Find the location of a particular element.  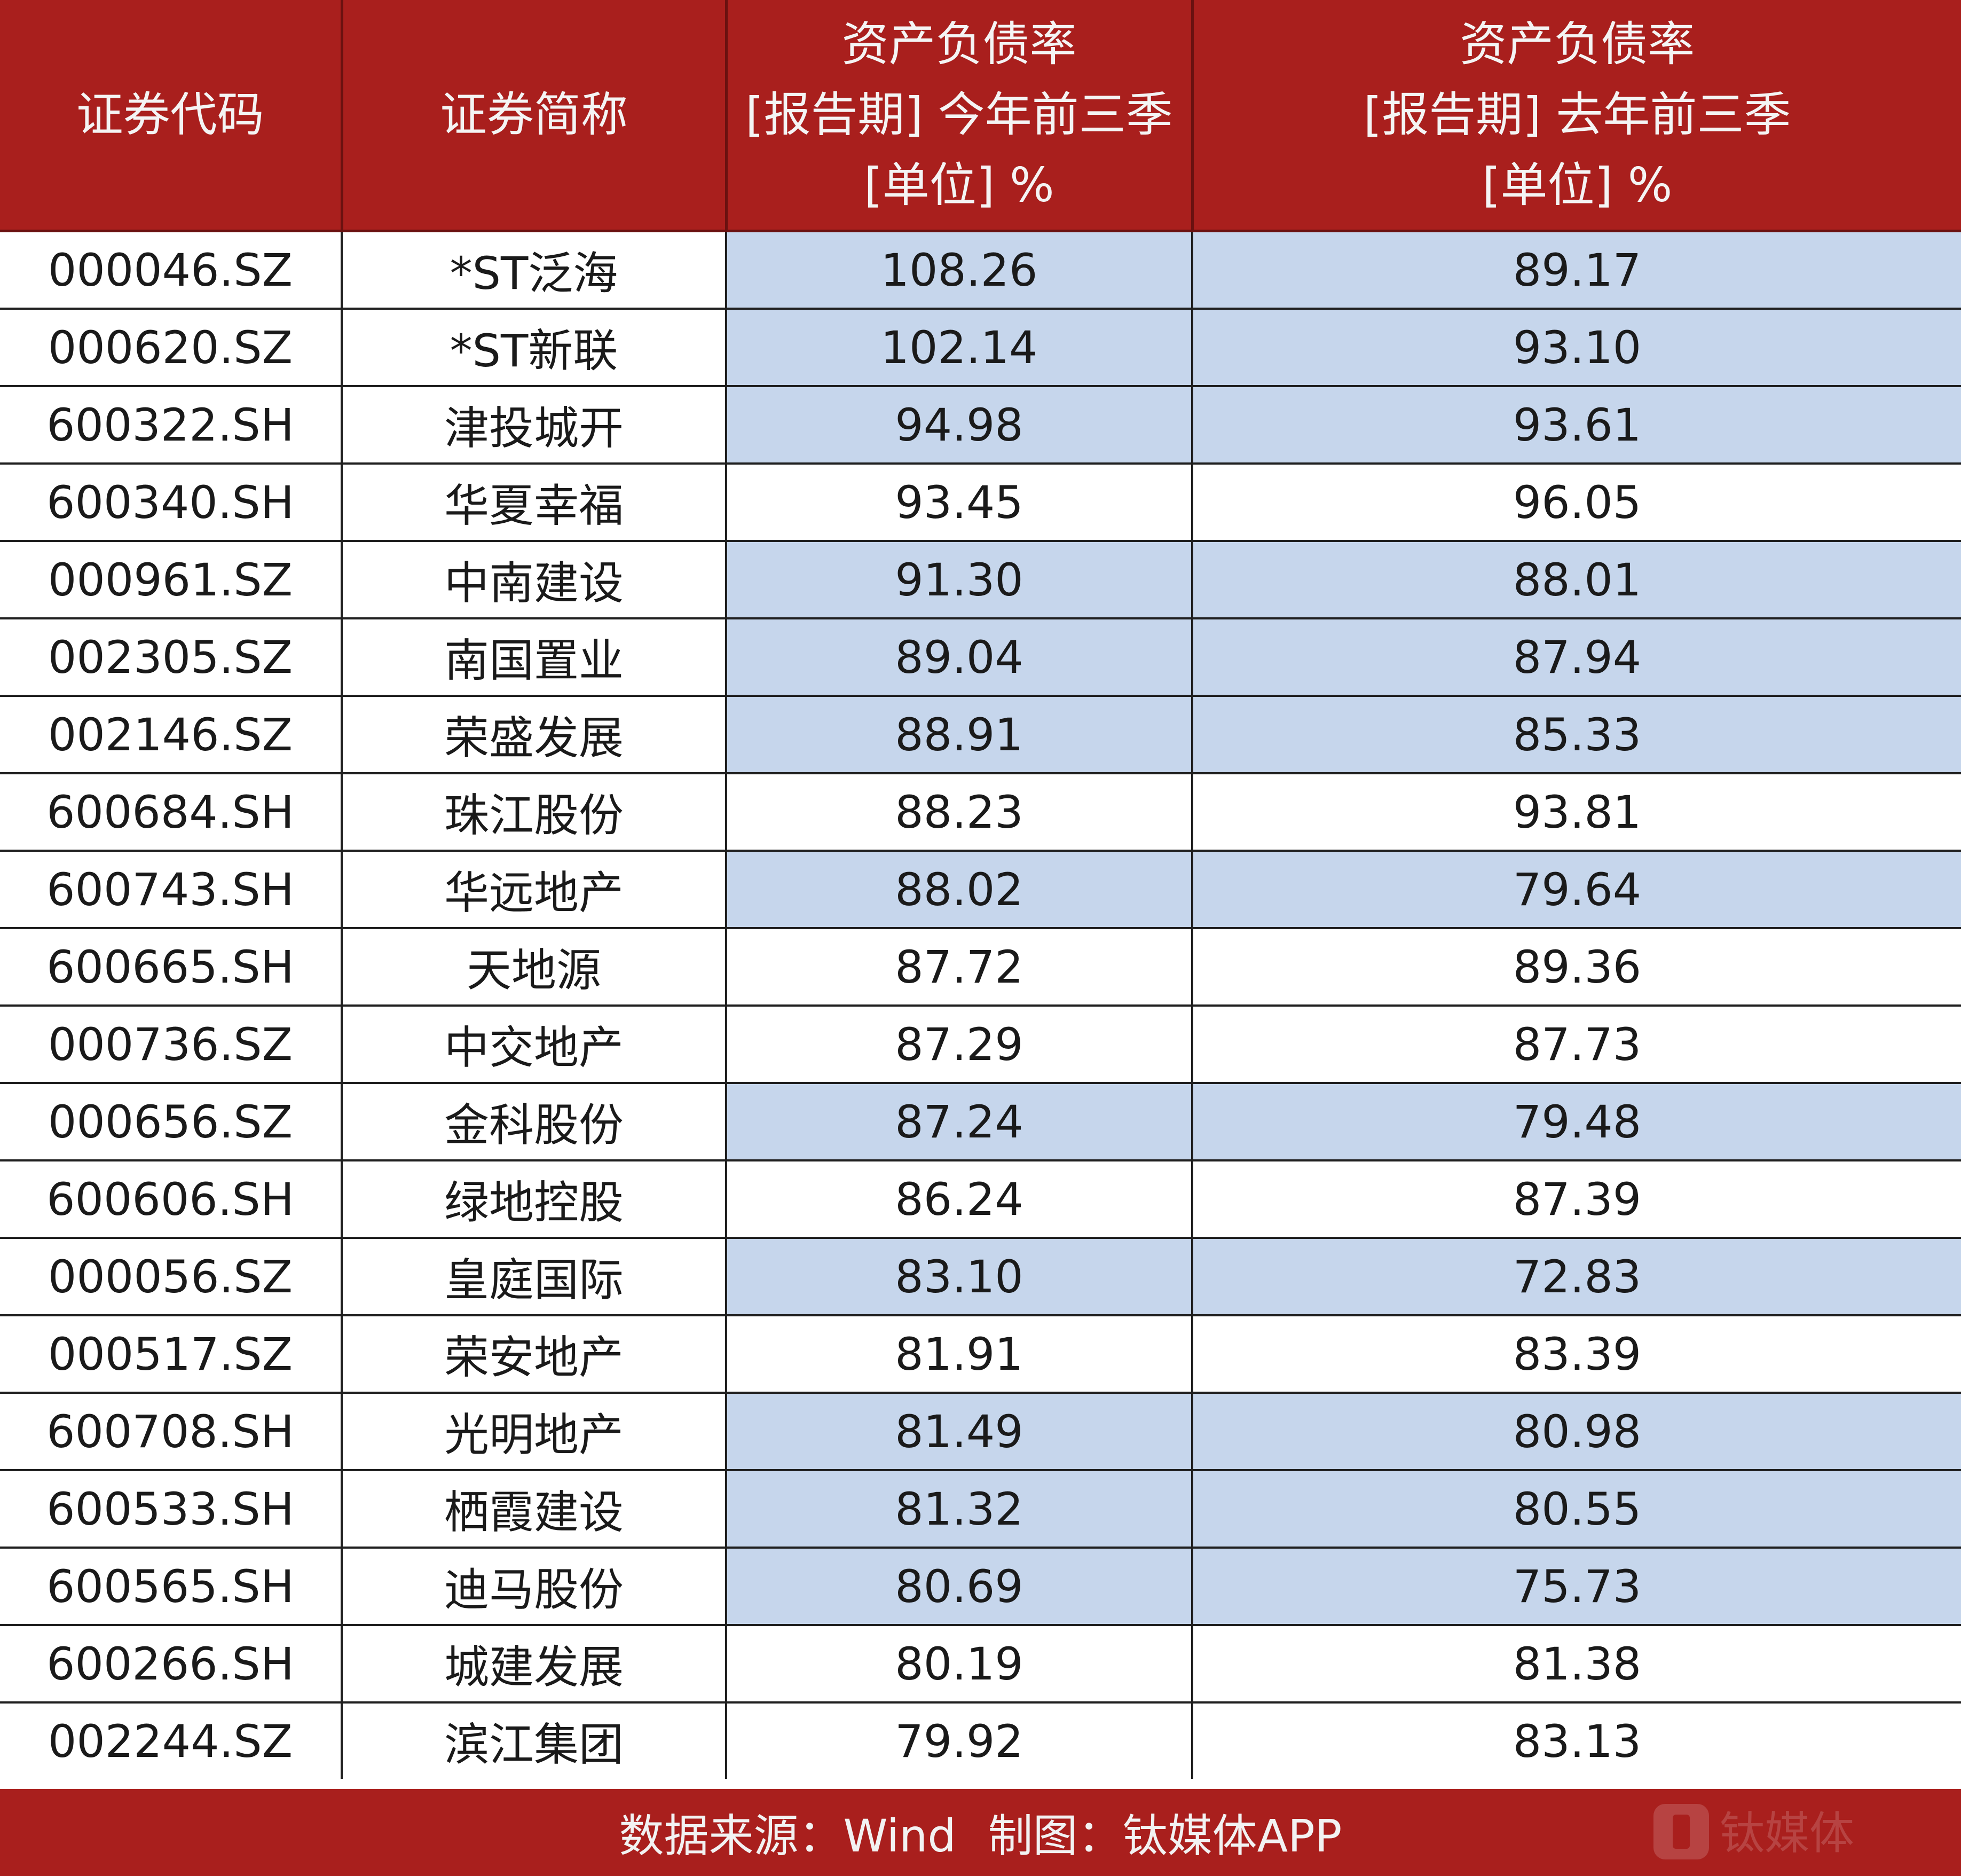

cell-security-name: 津投城开 is located at coordinates (533, 425).